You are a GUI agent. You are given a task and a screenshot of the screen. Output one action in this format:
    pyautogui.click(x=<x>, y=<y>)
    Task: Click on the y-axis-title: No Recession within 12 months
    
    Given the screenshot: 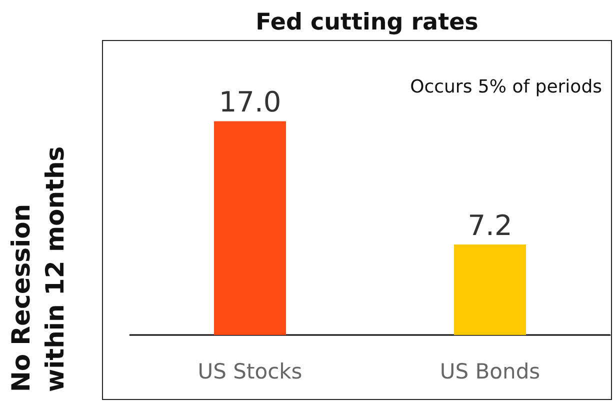 What is the action you would take?
    pyautogui.click(x=38, y=269)
    